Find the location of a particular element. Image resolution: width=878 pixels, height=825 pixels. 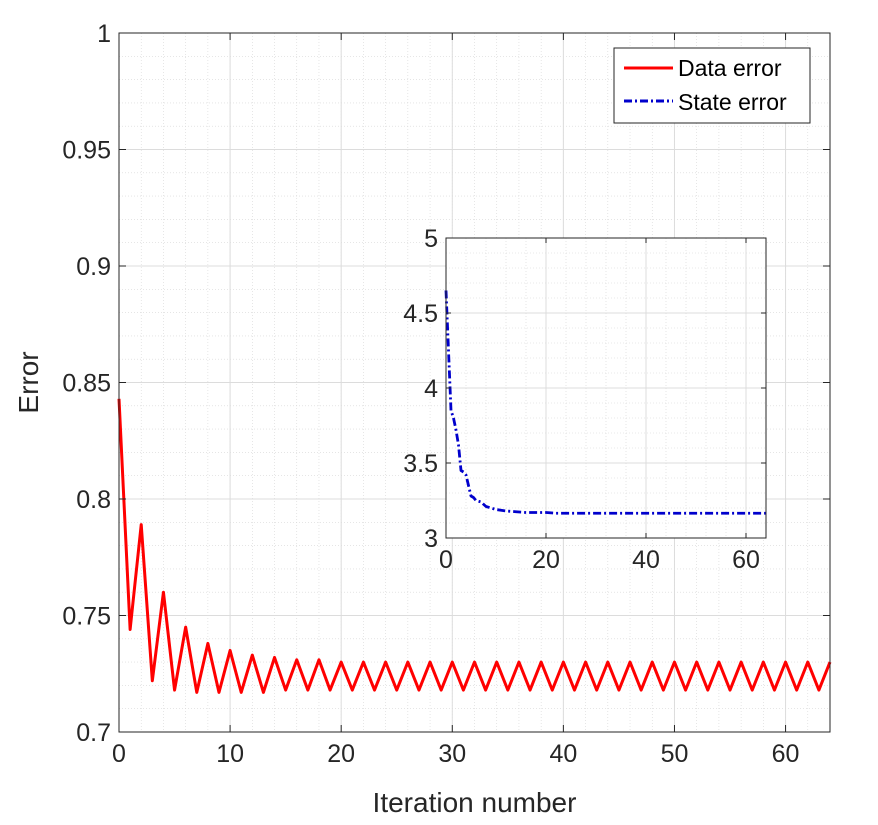

y-tick-label: 4.5 is located at coordinates (420, 314).